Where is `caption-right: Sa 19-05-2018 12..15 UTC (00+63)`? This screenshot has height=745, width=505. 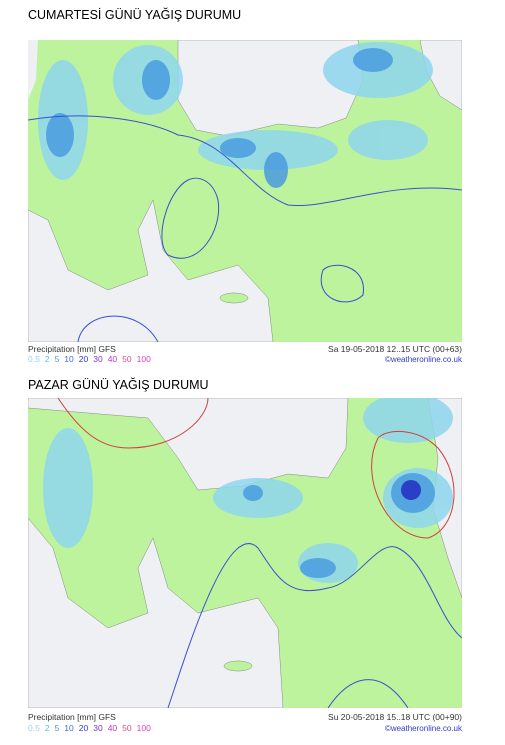 caption-right: Sa 19-05-2018 12..15 UTC (00+63) is located at coordinates (395, 349).